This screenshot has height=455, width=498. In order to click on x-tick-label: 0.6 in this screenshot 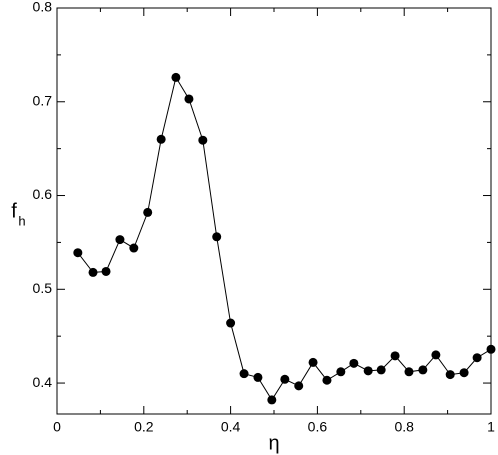, I will do `click(318, 427)`.